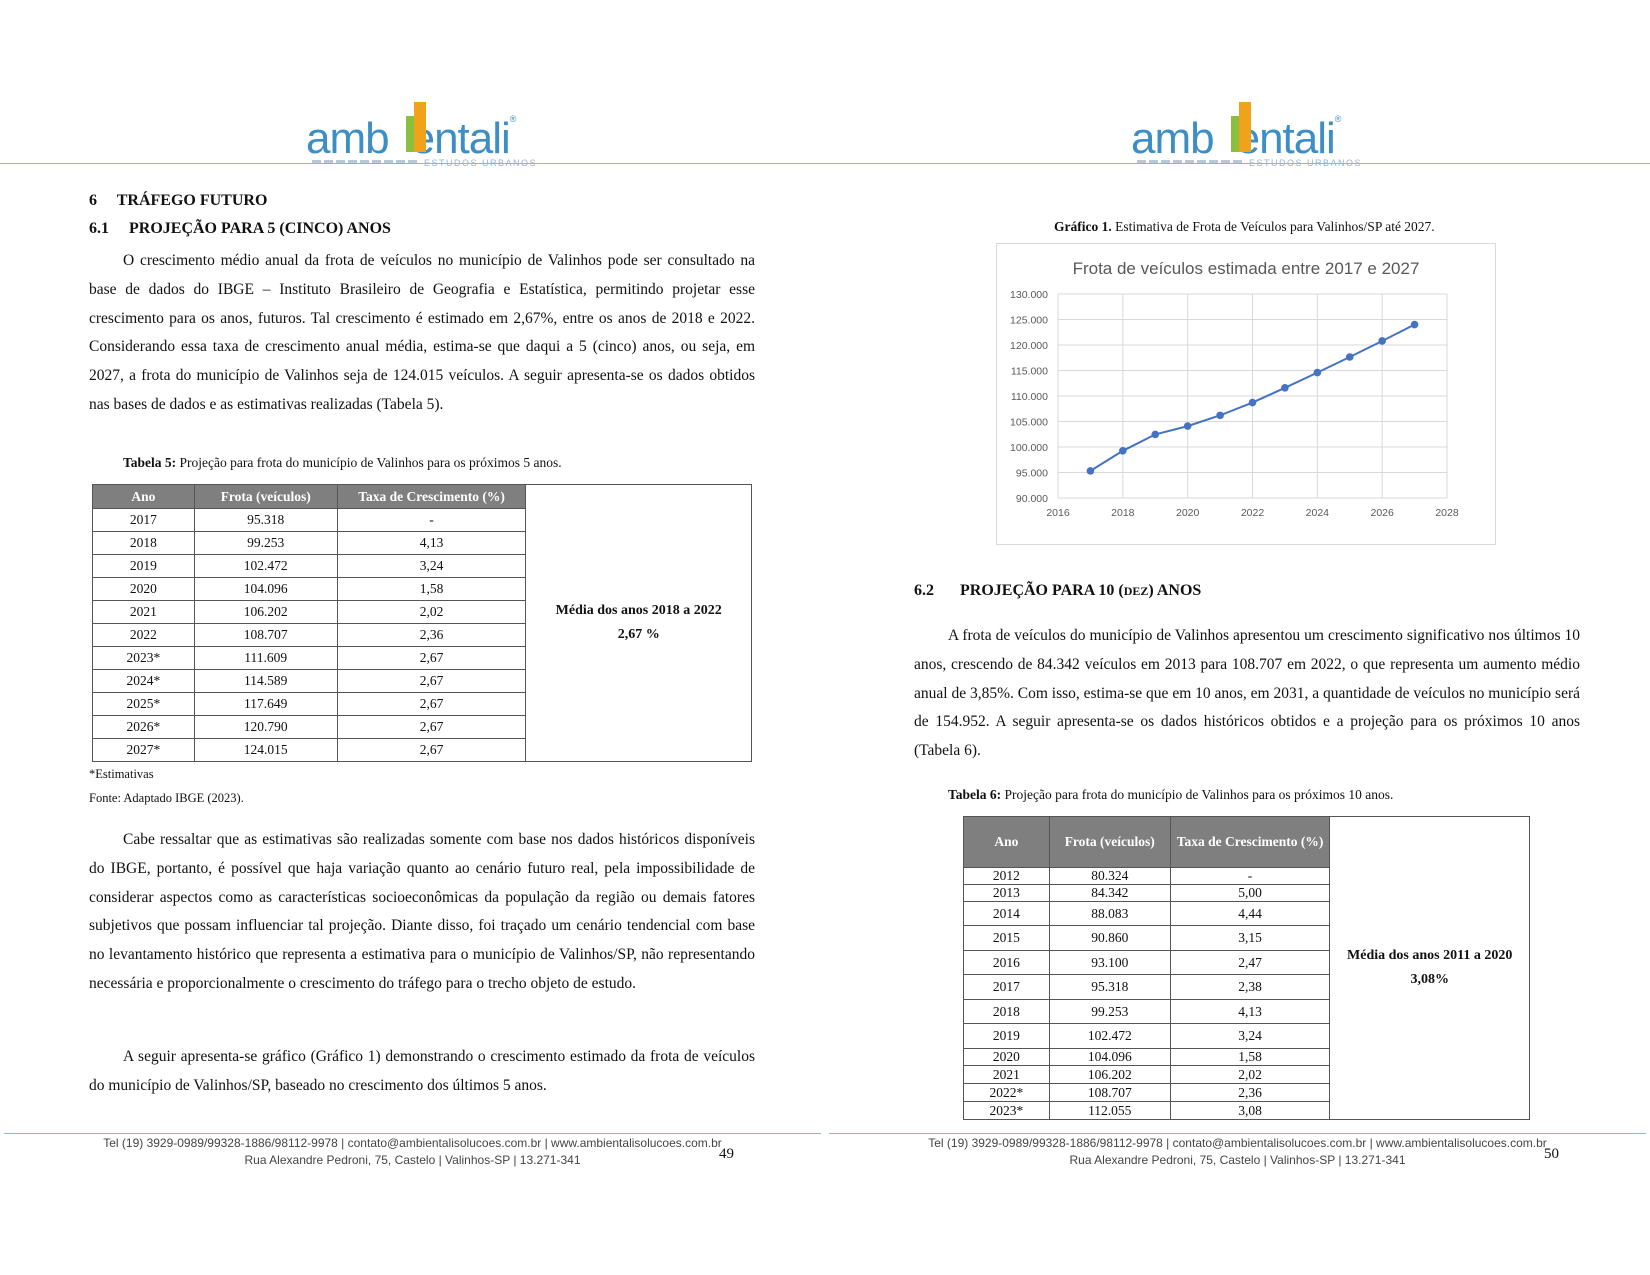 This screenshot has width=1650, height=1275. I want to click on footer-rule, so click(412, 1133).